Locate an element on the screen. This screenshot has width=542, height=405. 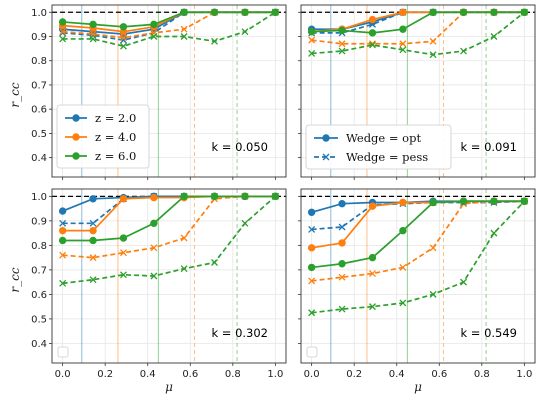
panel-annotation: k = 0.091 is located at coordinates (488, 147).